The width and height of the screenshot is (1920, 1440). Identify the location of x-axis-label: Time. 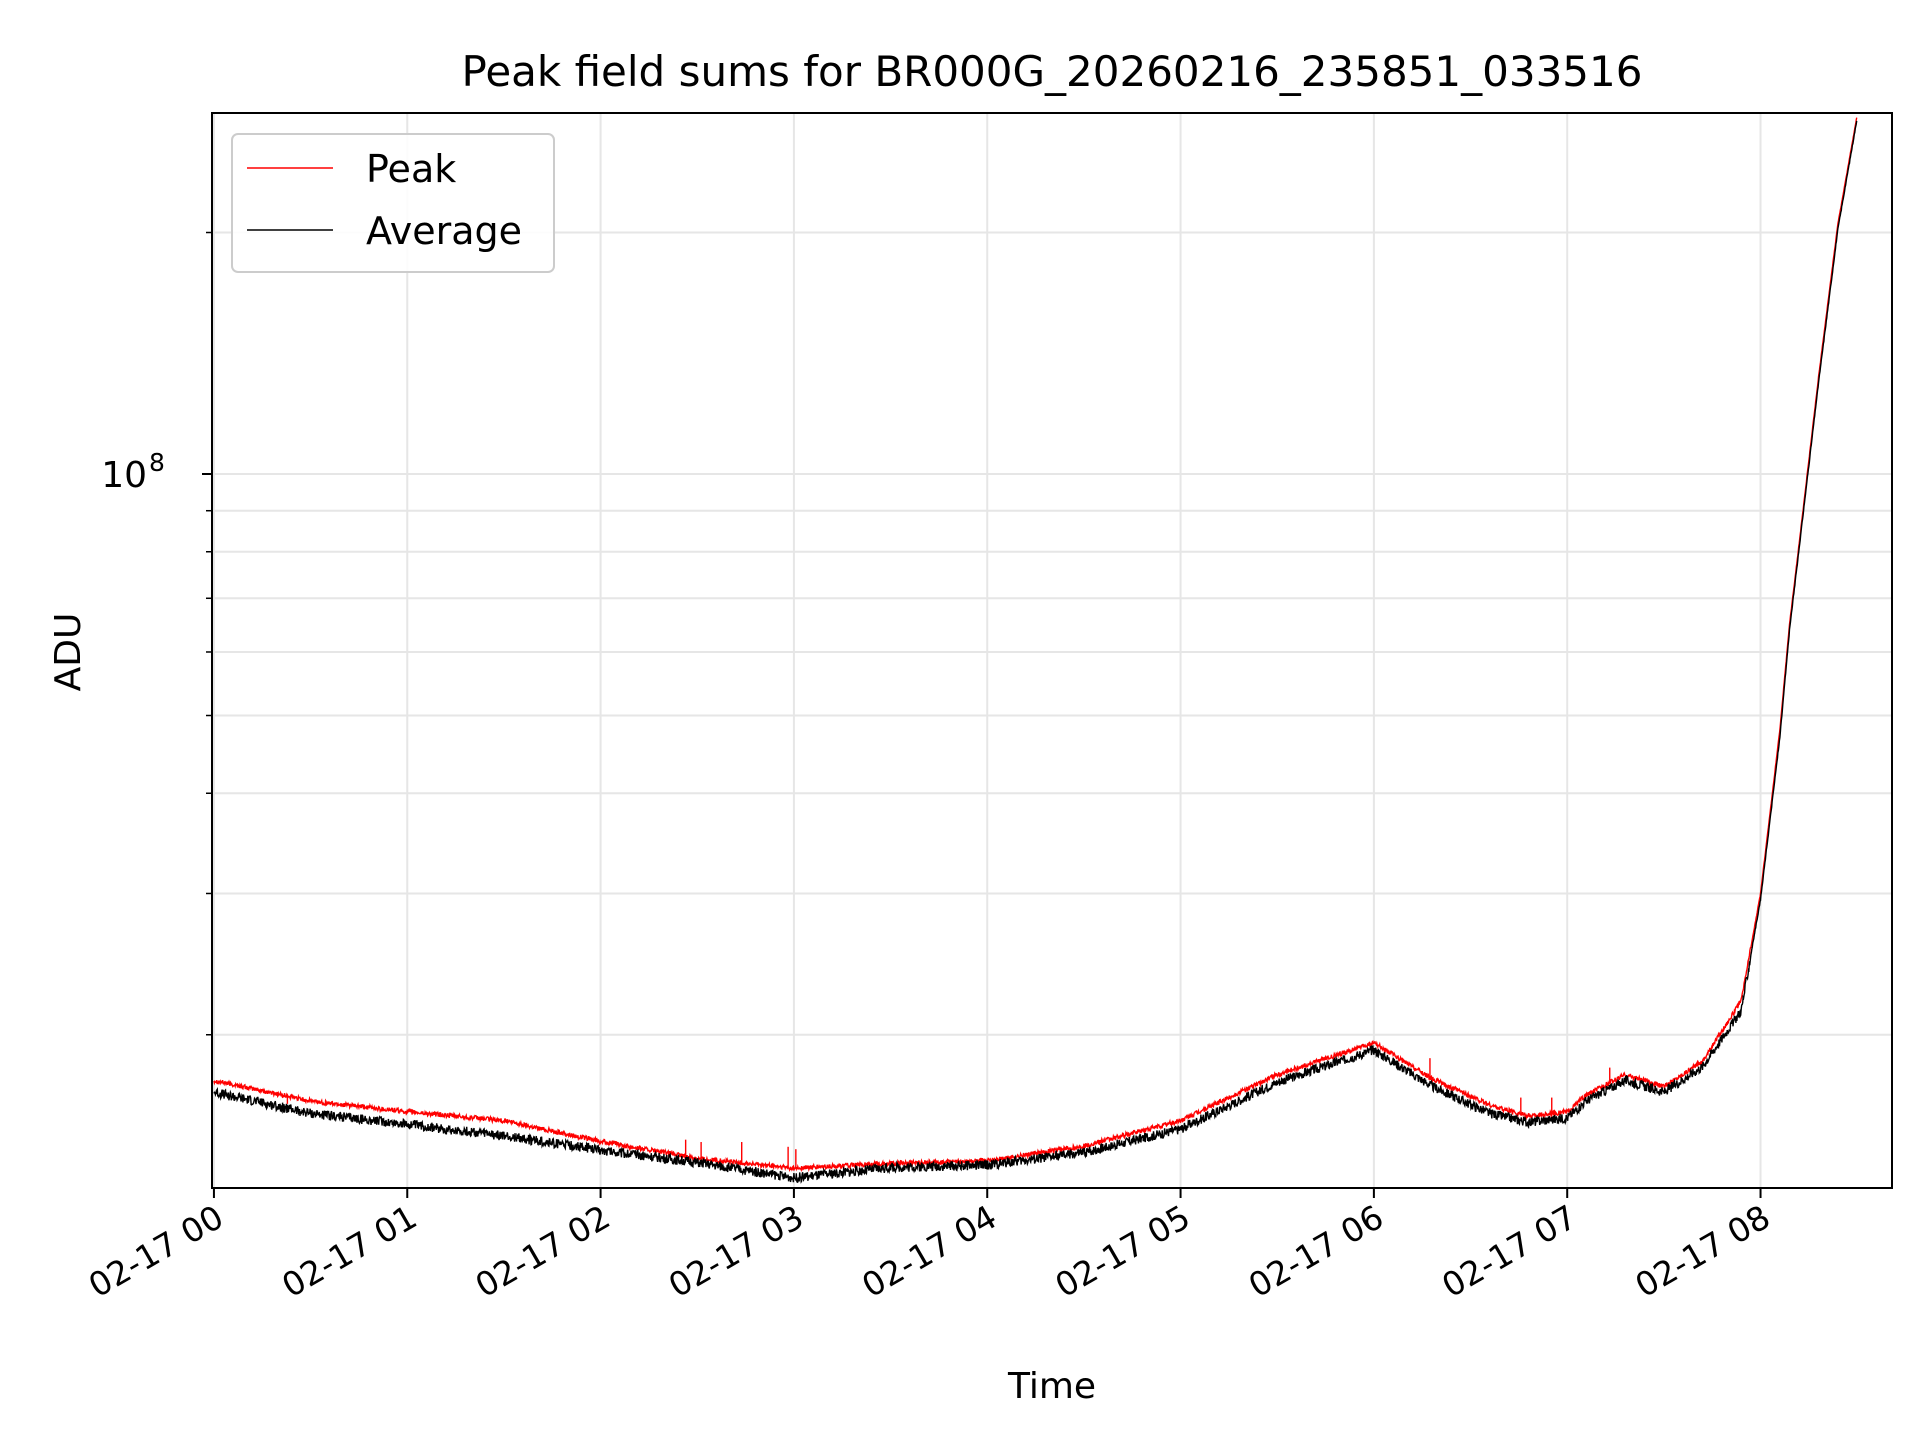
(1051, 1386).